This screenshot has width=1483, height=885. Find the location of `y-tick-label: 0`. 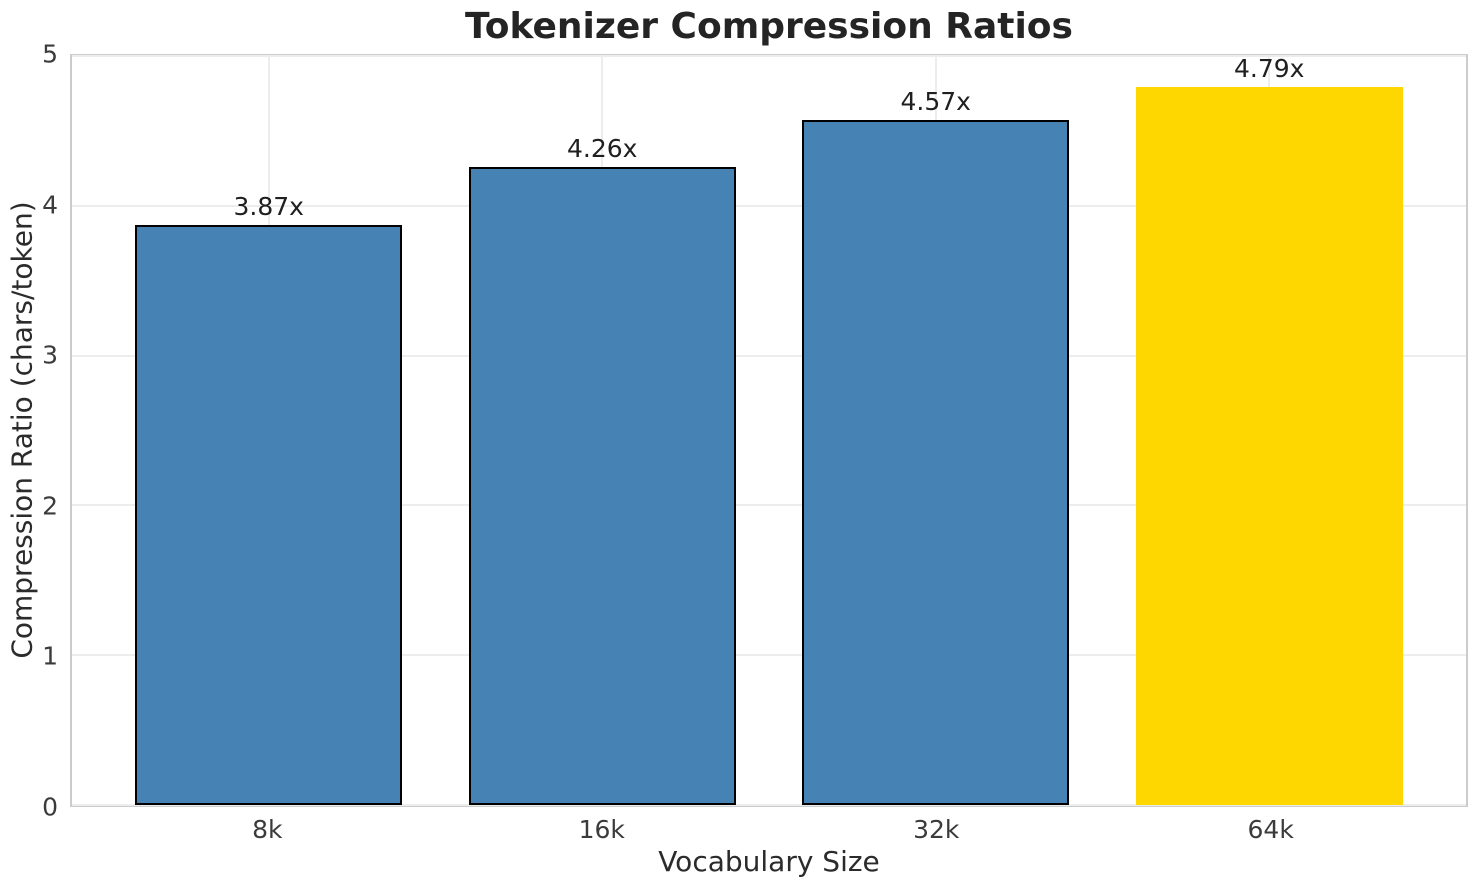

y-tick-label: 0 is located at coordinates (50, 807).